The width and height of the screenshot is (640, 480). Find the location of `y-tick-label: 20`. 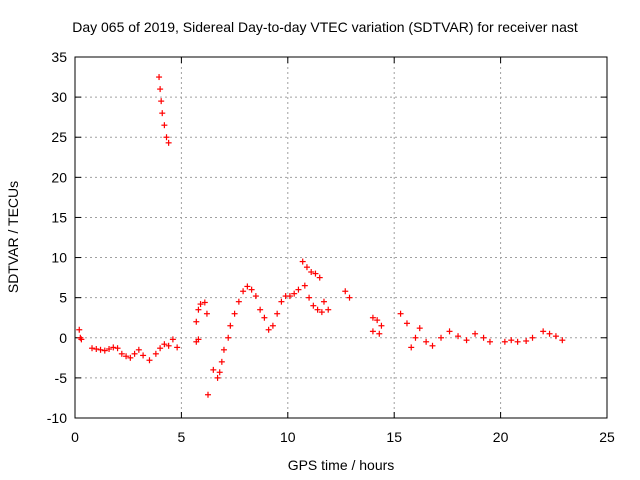

y-tick-label: 20 is located at coordinates (59, 177).